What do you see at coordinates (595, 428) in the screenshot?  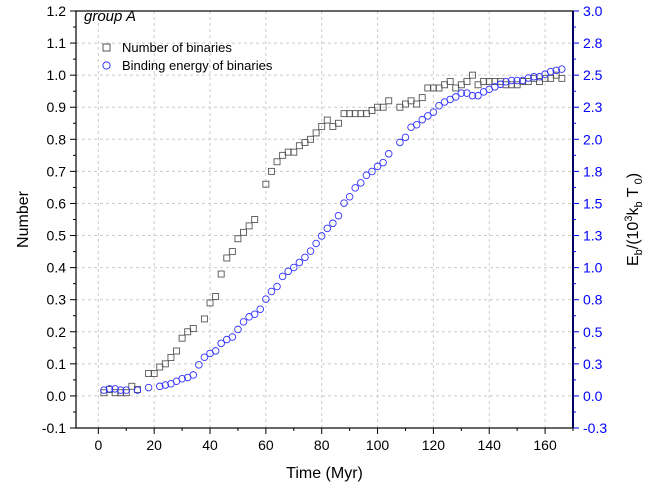 I see `y2-tick-label: -0.3` at bounding box center [595, 428].